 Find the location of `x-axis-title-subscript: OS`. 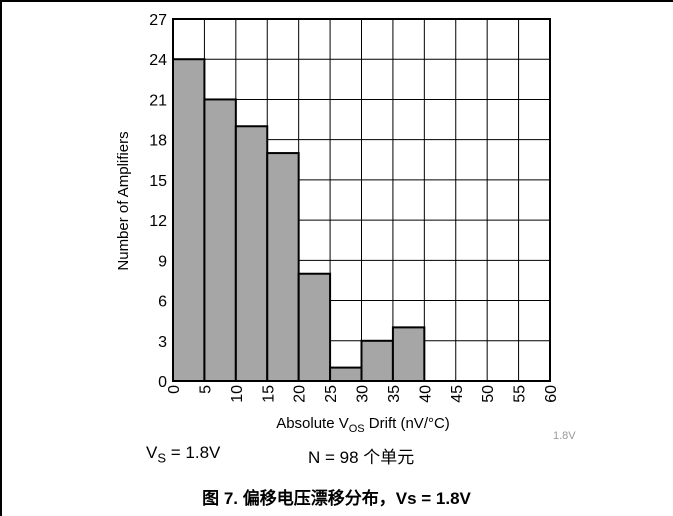

x-axis-title-subscript: OS is located at coordinates (357, 429).